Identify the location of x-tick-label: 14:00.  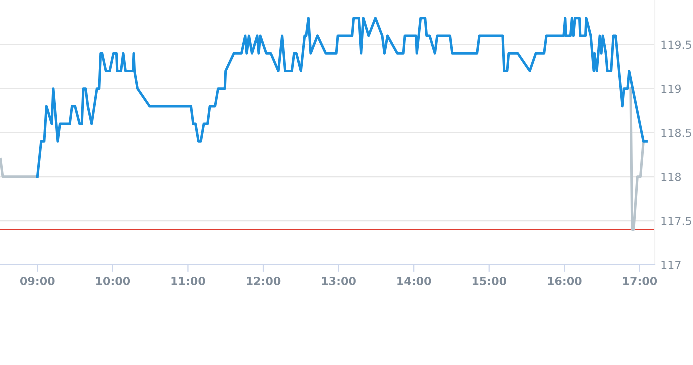
(415, 281).